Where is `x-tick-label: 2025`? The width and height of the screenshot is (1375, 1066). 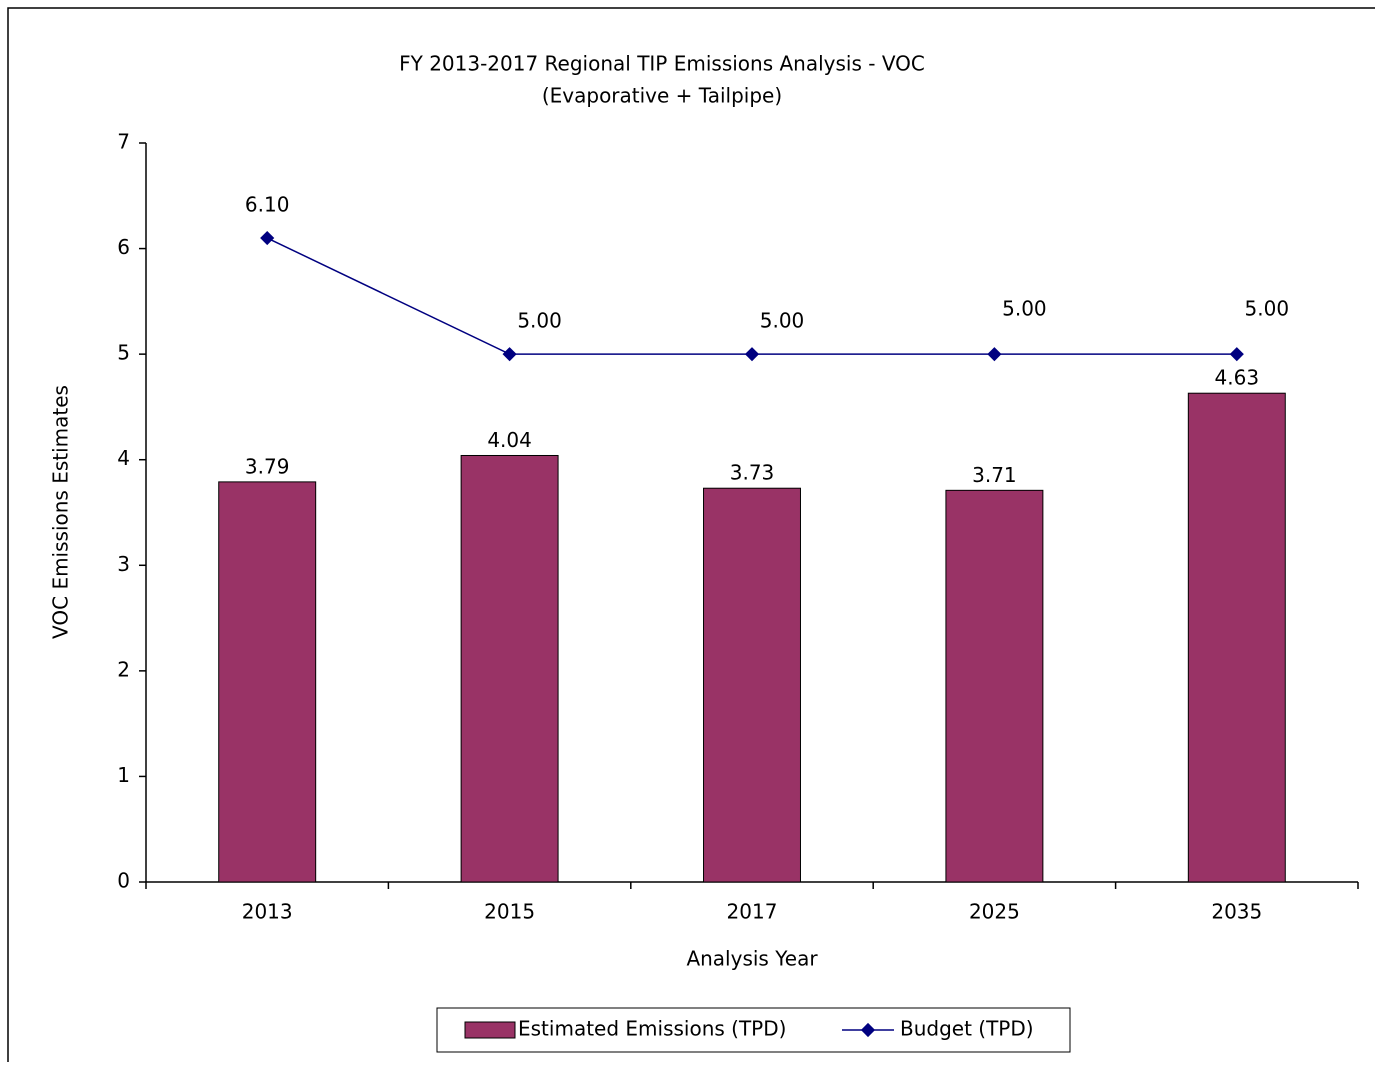 x-tick-label: 2025 is located at coordinates (994, 912).